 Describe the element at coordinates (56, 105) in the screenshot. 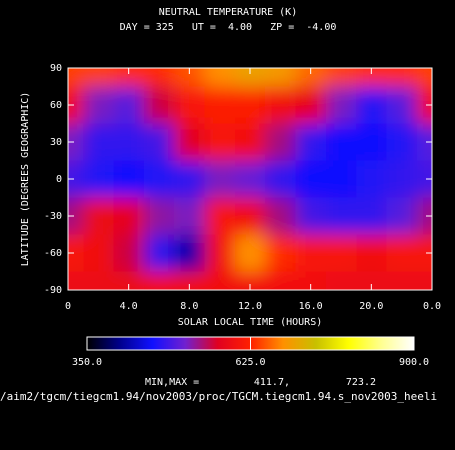

I see `y-tick-label: 60` at that location.